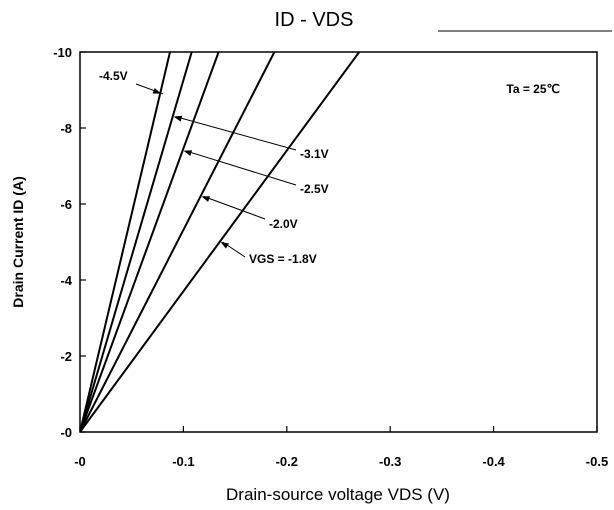 The width and height of the screenshot is (614, 510). I want to click on y-tick-label: -10, so click(62, 52).